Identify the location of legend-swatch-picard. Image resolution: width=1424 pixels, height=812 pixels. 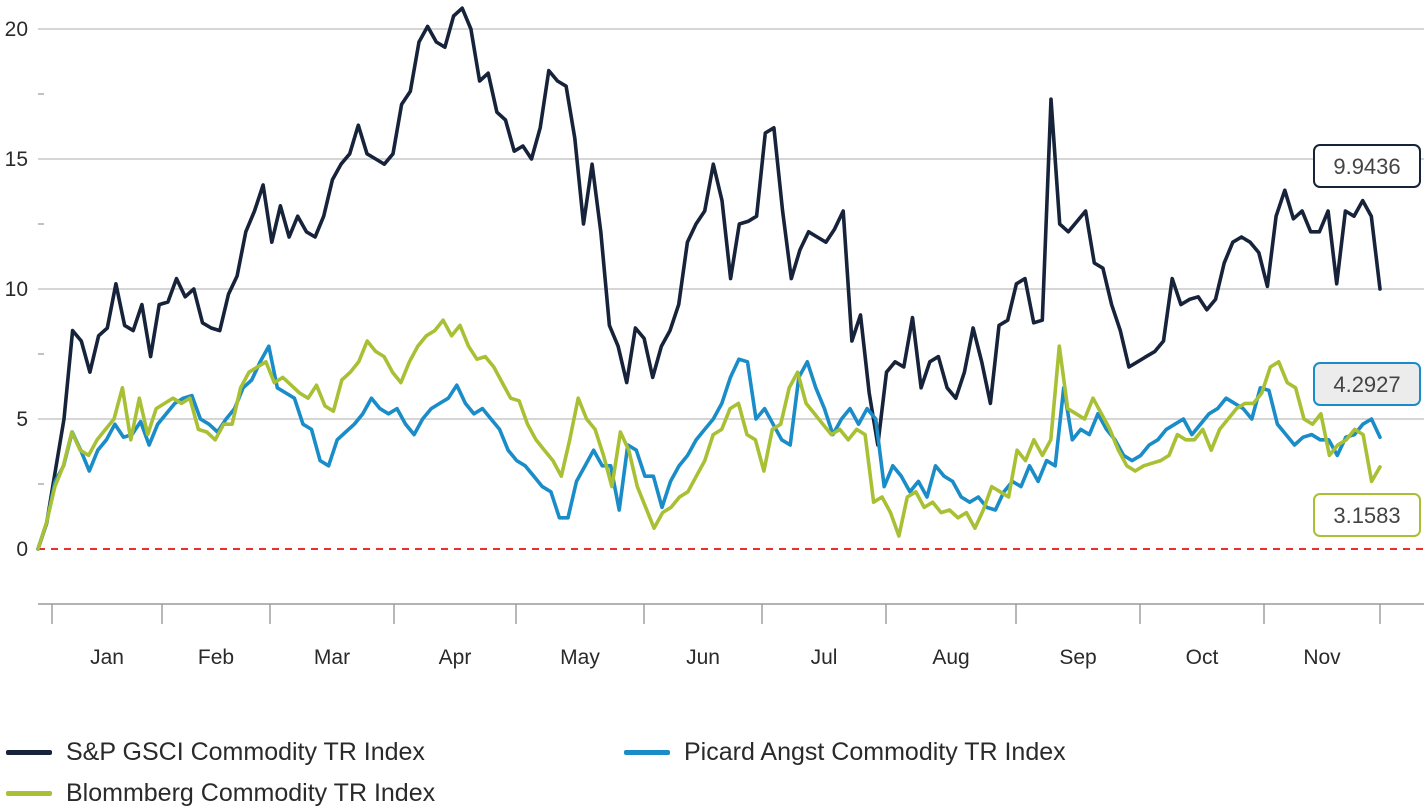
(647, 752).